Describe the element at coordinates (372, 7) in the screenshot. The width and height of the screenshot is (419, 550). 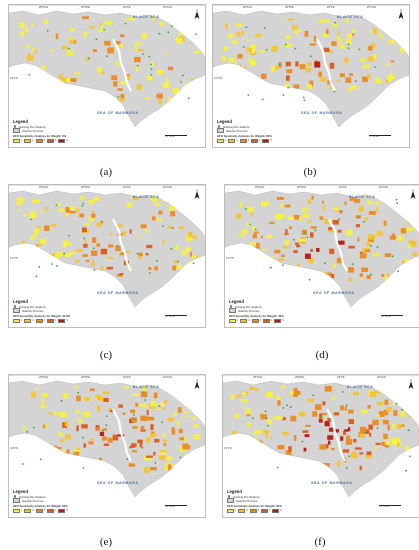
I see `lon-label: 29°10'E` at that location.